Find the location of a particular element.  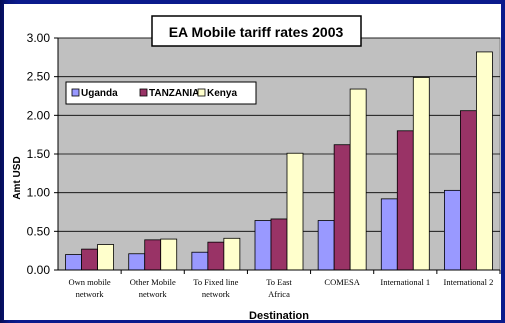

legend-swatch-kenya is located at coordinates (201, 92).